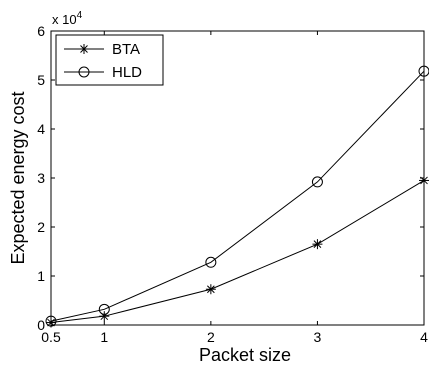 The width and height of the screenshot is (429, 367). Describe the element at coordinates (41, 80) in the screenshot. I see `y-tick-label: 5` at that location.